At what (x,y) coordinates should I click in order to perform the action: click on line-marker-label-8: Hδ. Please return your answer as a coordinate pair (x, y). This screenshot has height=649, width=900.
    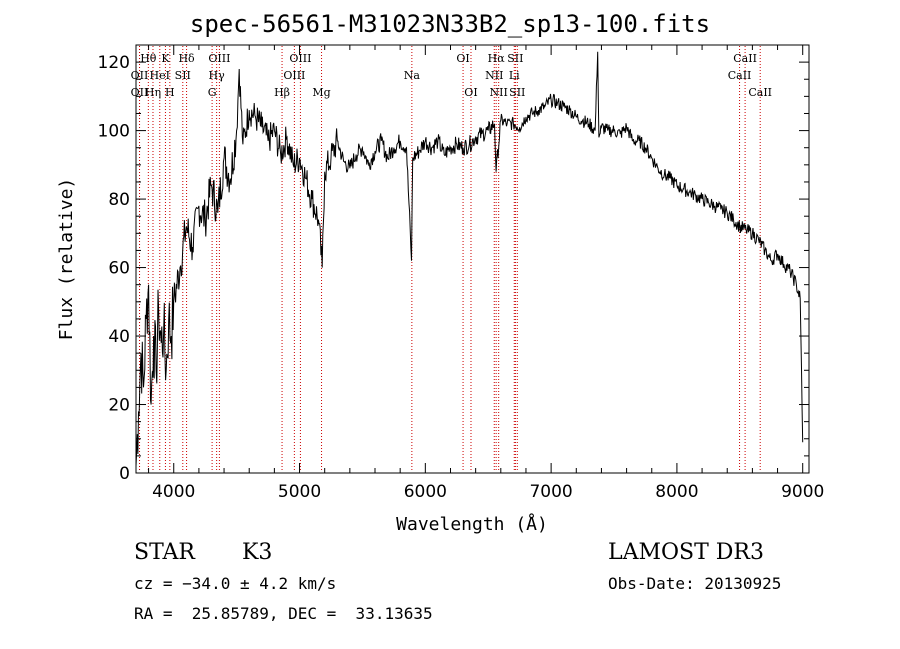
    Looking at the image, I should click on (186, 58).